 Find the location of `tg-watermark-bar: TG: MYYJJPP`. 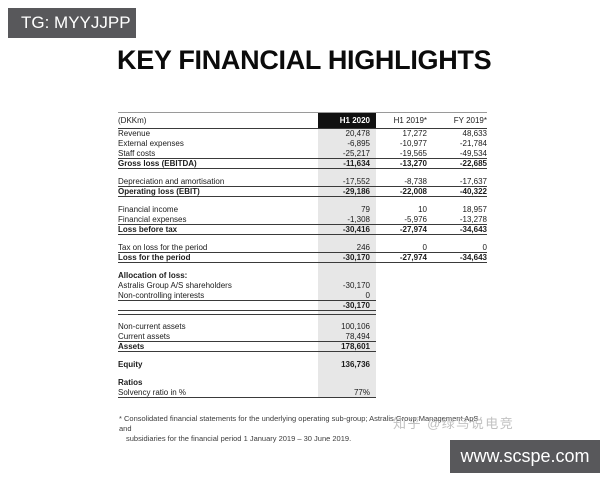

tg-watermark-bar: TG: MYYJJPP is located at coordinates (72, 23).